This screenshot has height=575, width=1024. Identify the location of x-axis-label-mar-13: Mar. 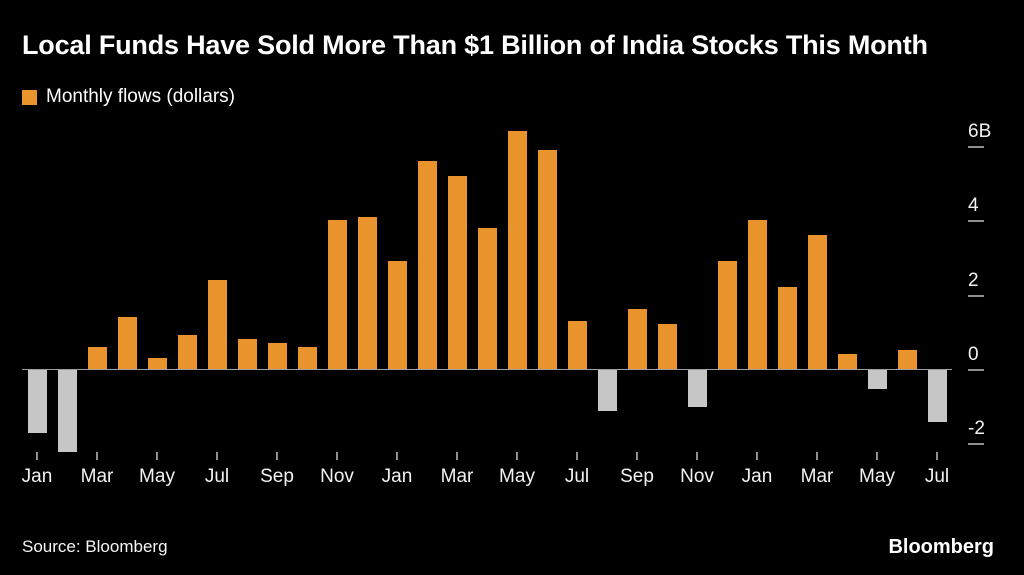
(817, 476).